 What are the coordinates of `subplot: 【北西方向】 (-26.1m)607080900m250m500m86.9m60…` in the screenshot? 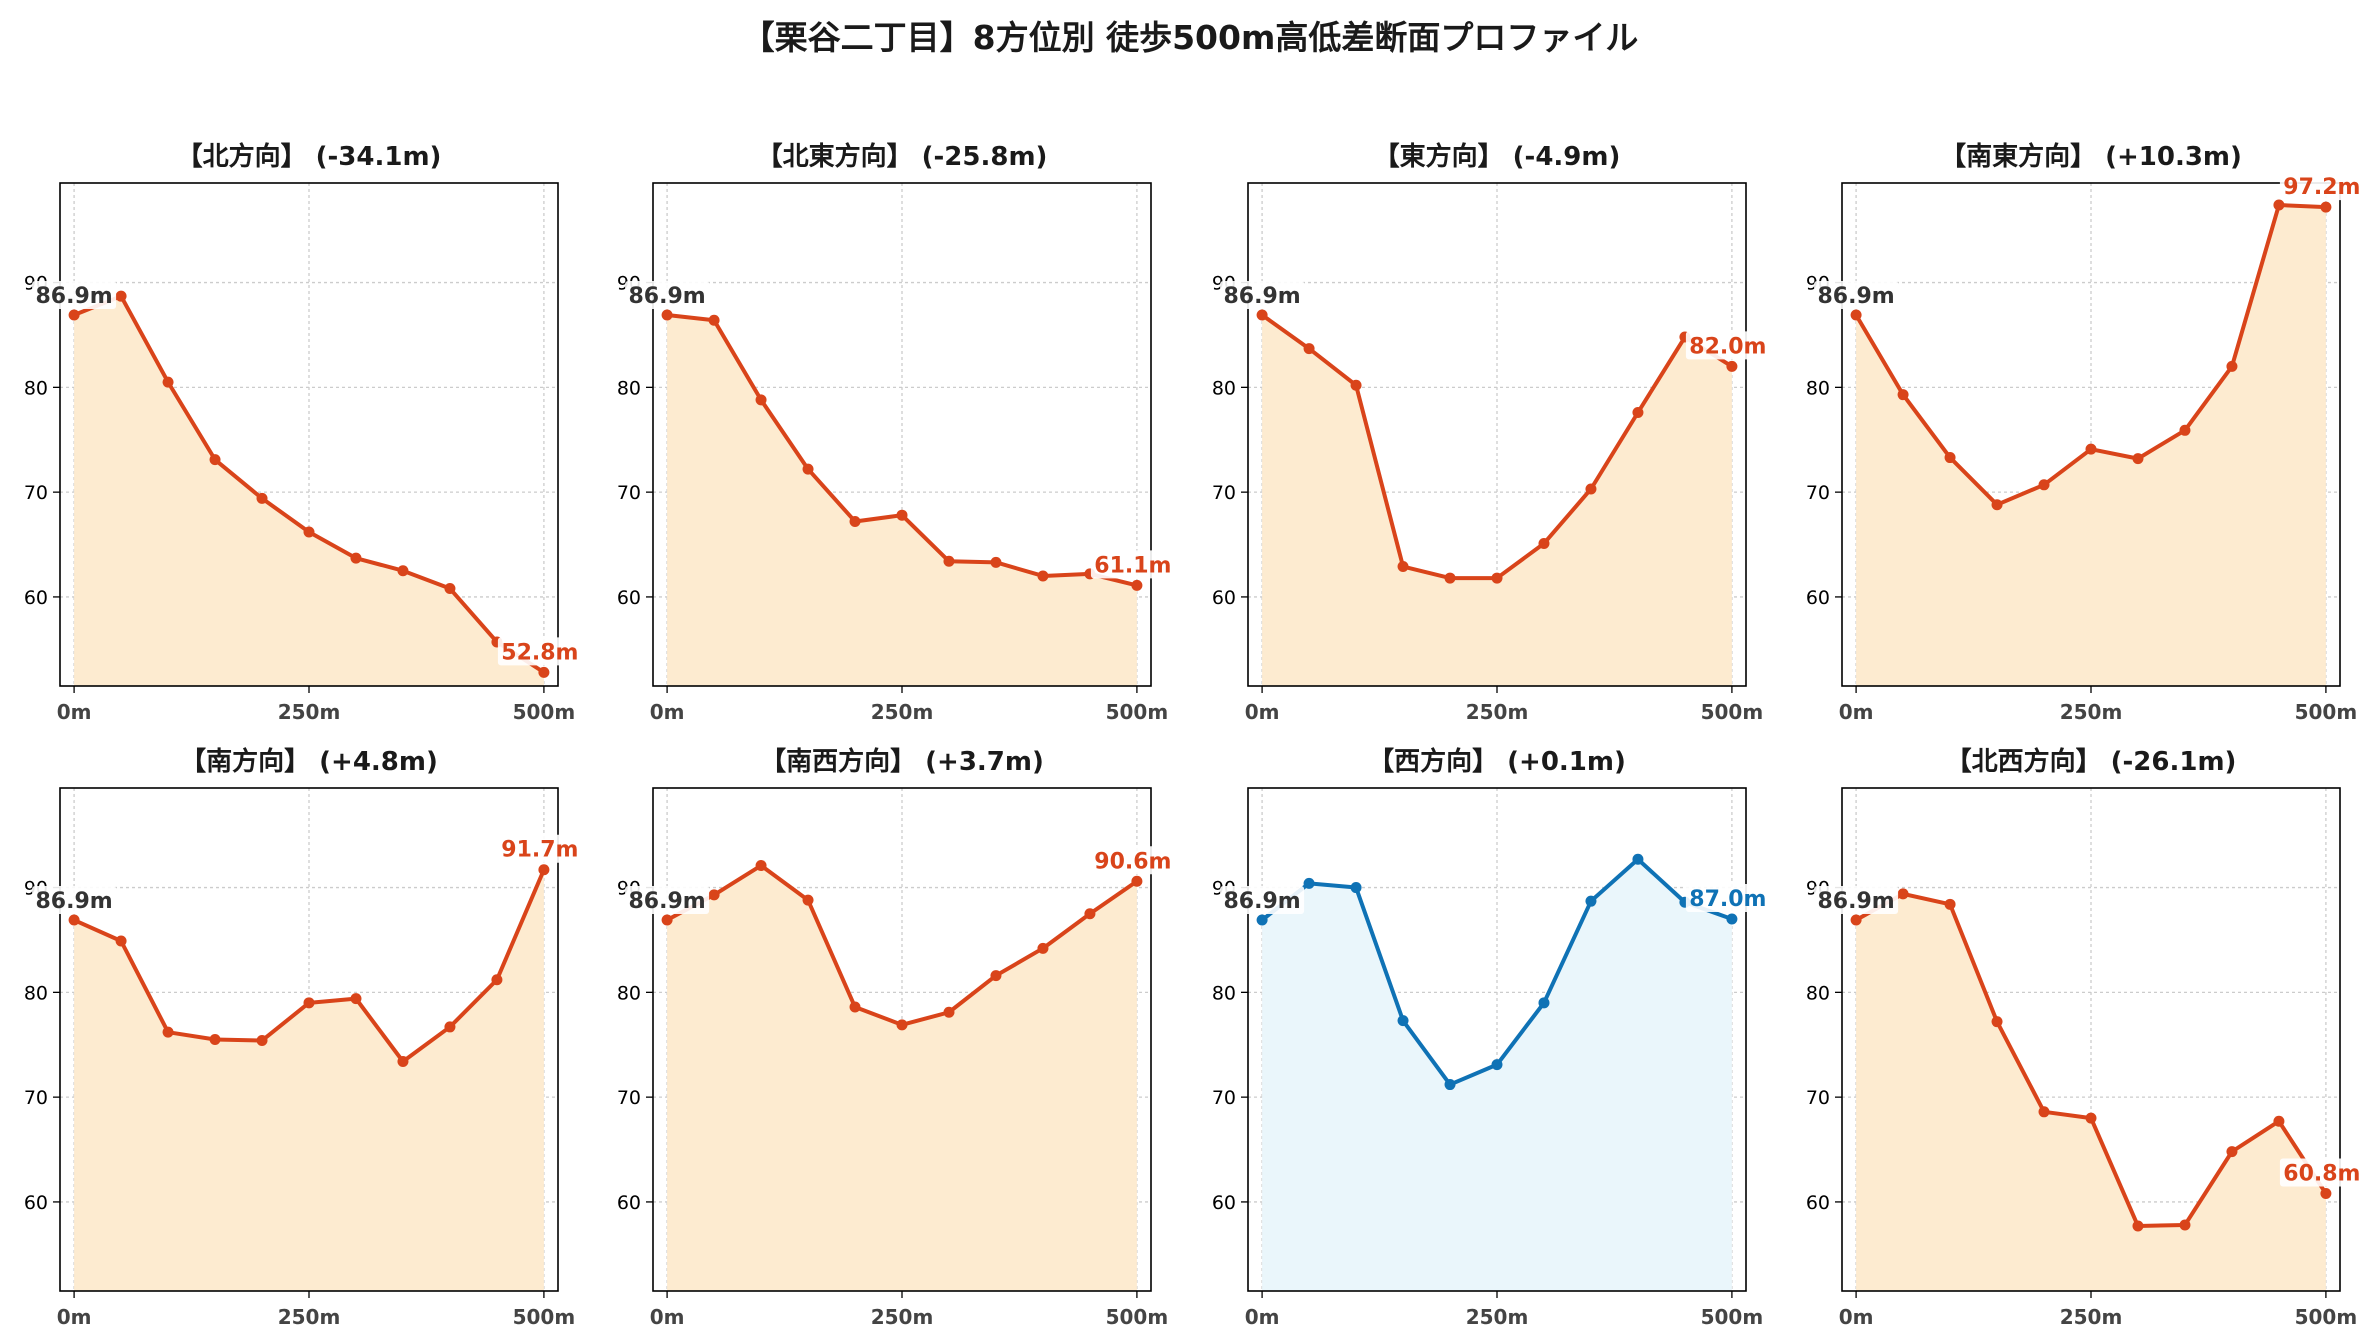 It's located at (2085, 1037).